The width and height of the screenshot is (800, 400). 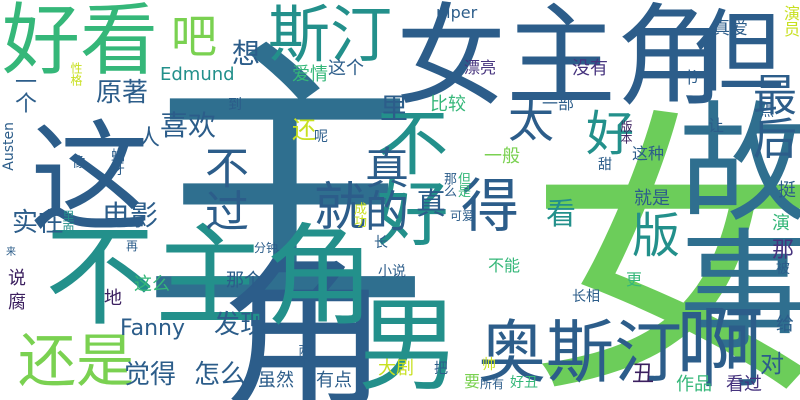 What do you see at coordinates (11, 252) in the screenshot?
I see `word-cloud-term: 来` at bounding box center [11, 252].